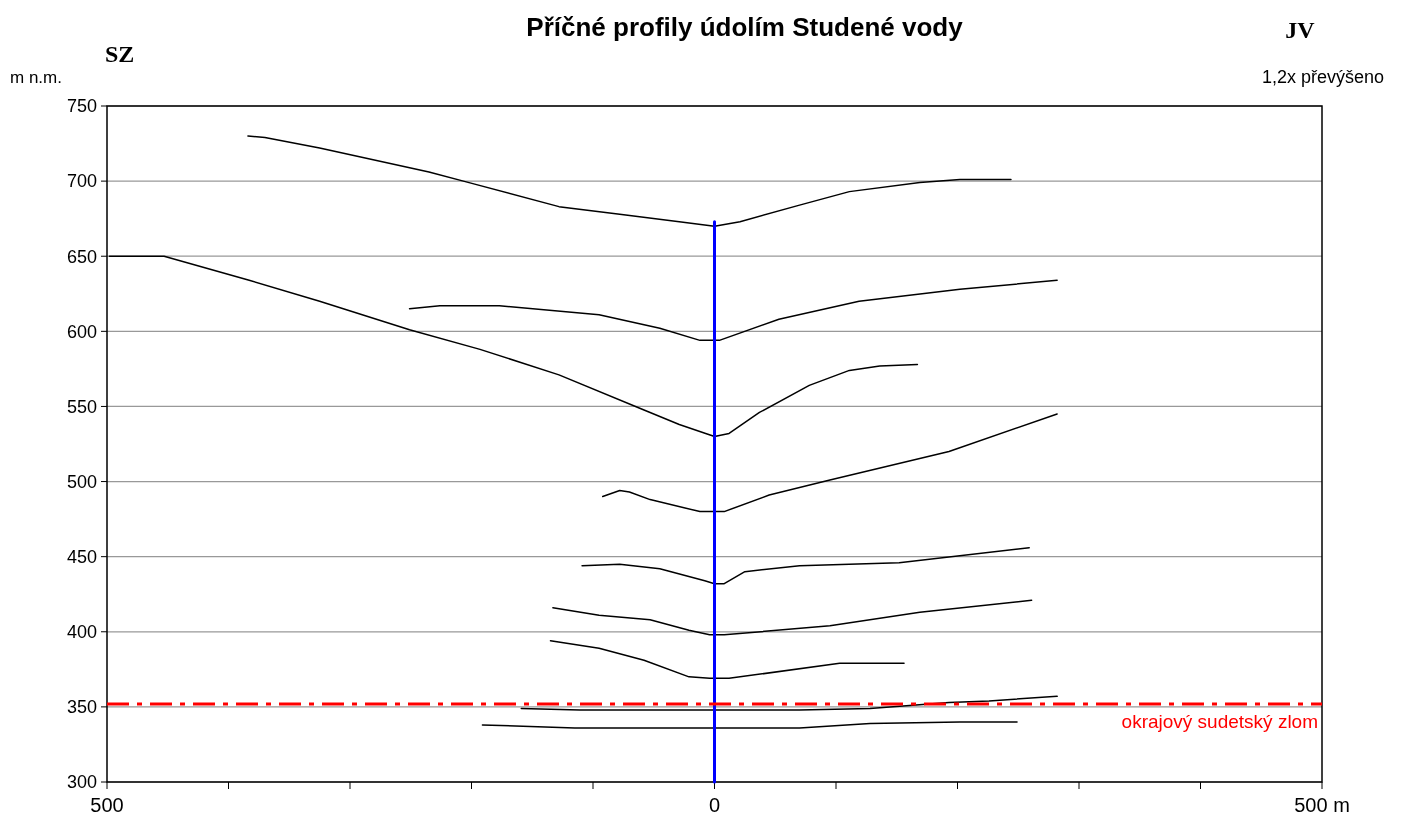 The image size is (1401, 832). I want to click on x-tick-label: 0, so click(714, 805).